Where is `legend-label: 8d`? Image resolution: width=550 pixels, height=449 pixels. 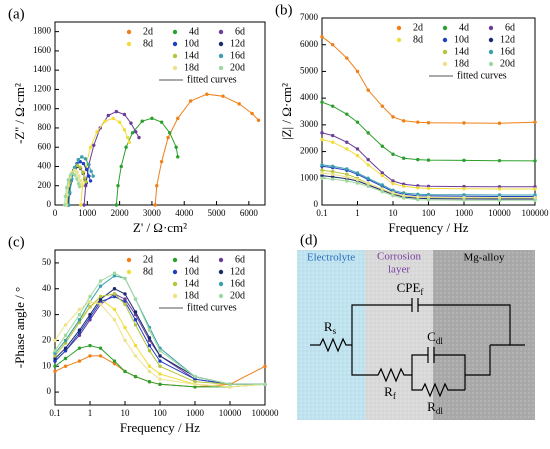
legend-label: 8d is located at coordinates (418, 39).